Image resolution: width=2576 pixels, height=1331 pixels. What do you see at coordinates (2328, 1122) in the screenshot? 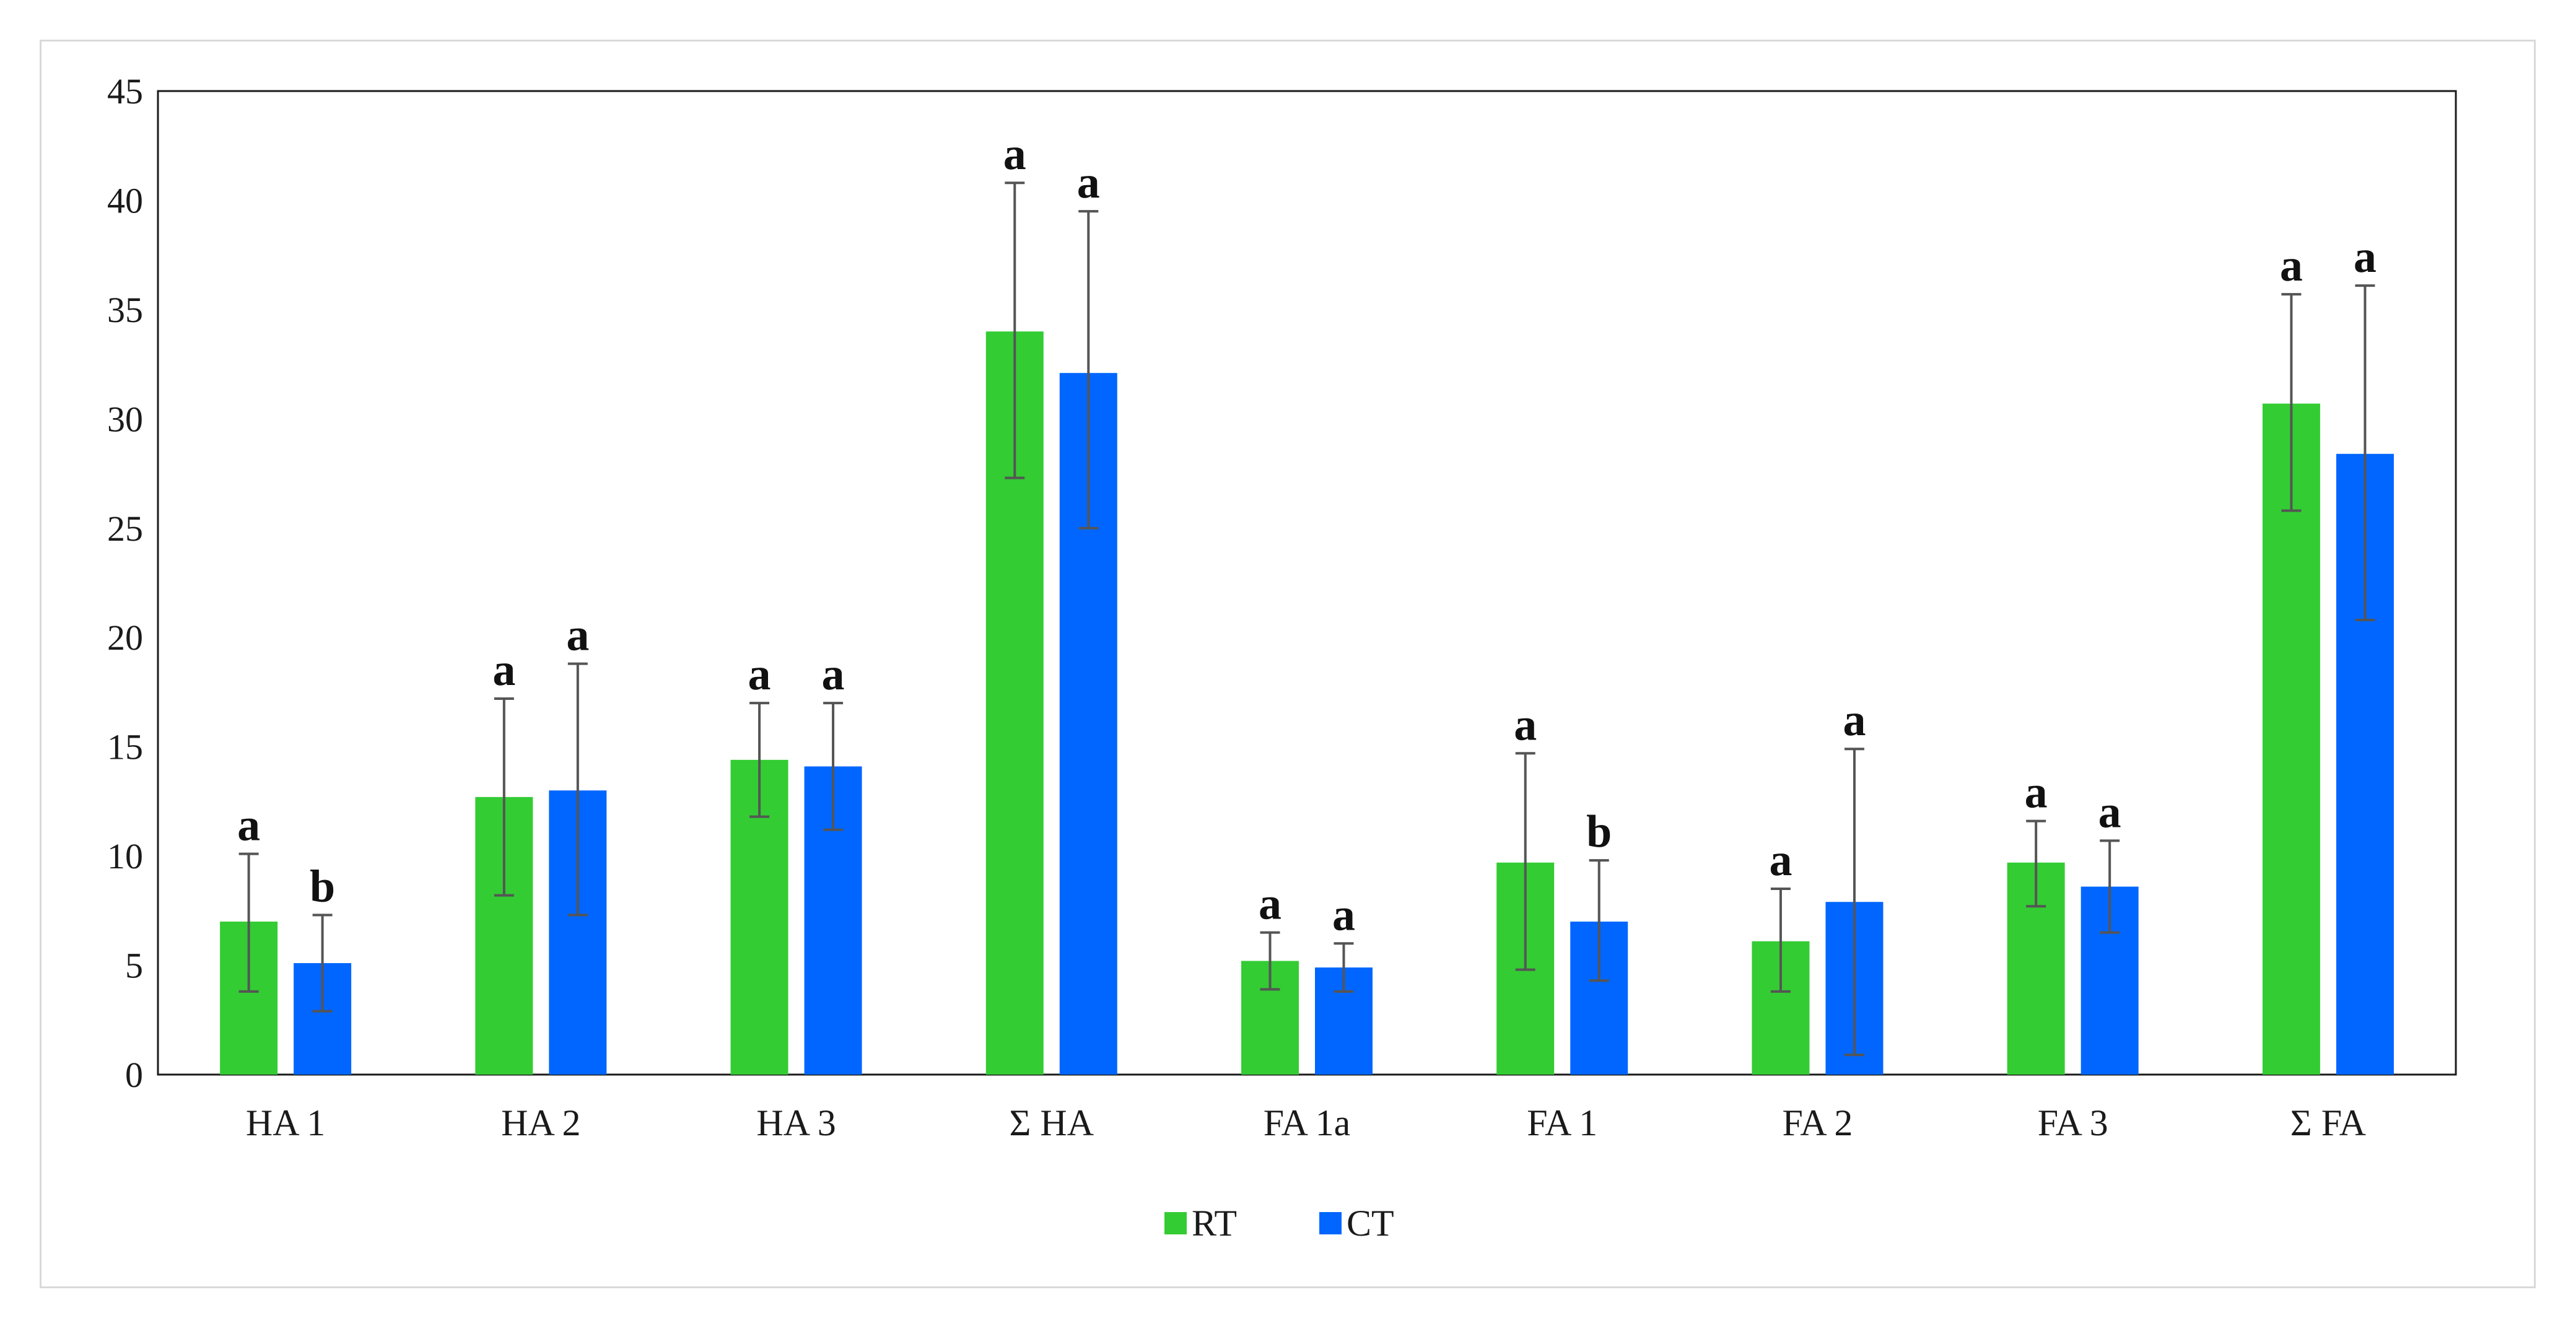
I see `x-tick-label: Σ FA` at bounding box center [2328, 1122].